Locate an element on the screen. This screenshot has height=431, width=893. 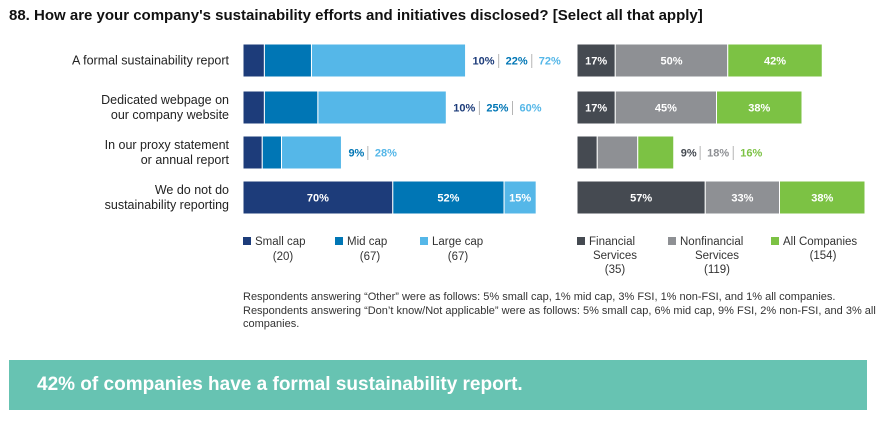
bar-value-label: 45% is located at coordinates (666, 109).